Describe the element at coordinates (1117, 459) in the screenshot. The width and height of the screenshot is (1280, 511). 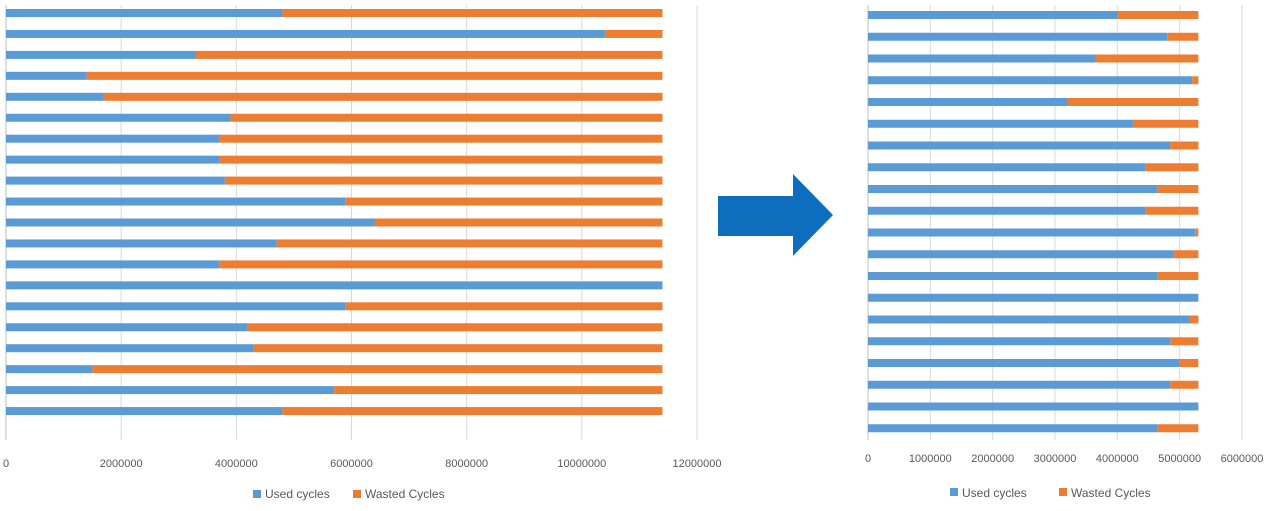
I see `right-x-tick-label: 4000000` at that location.